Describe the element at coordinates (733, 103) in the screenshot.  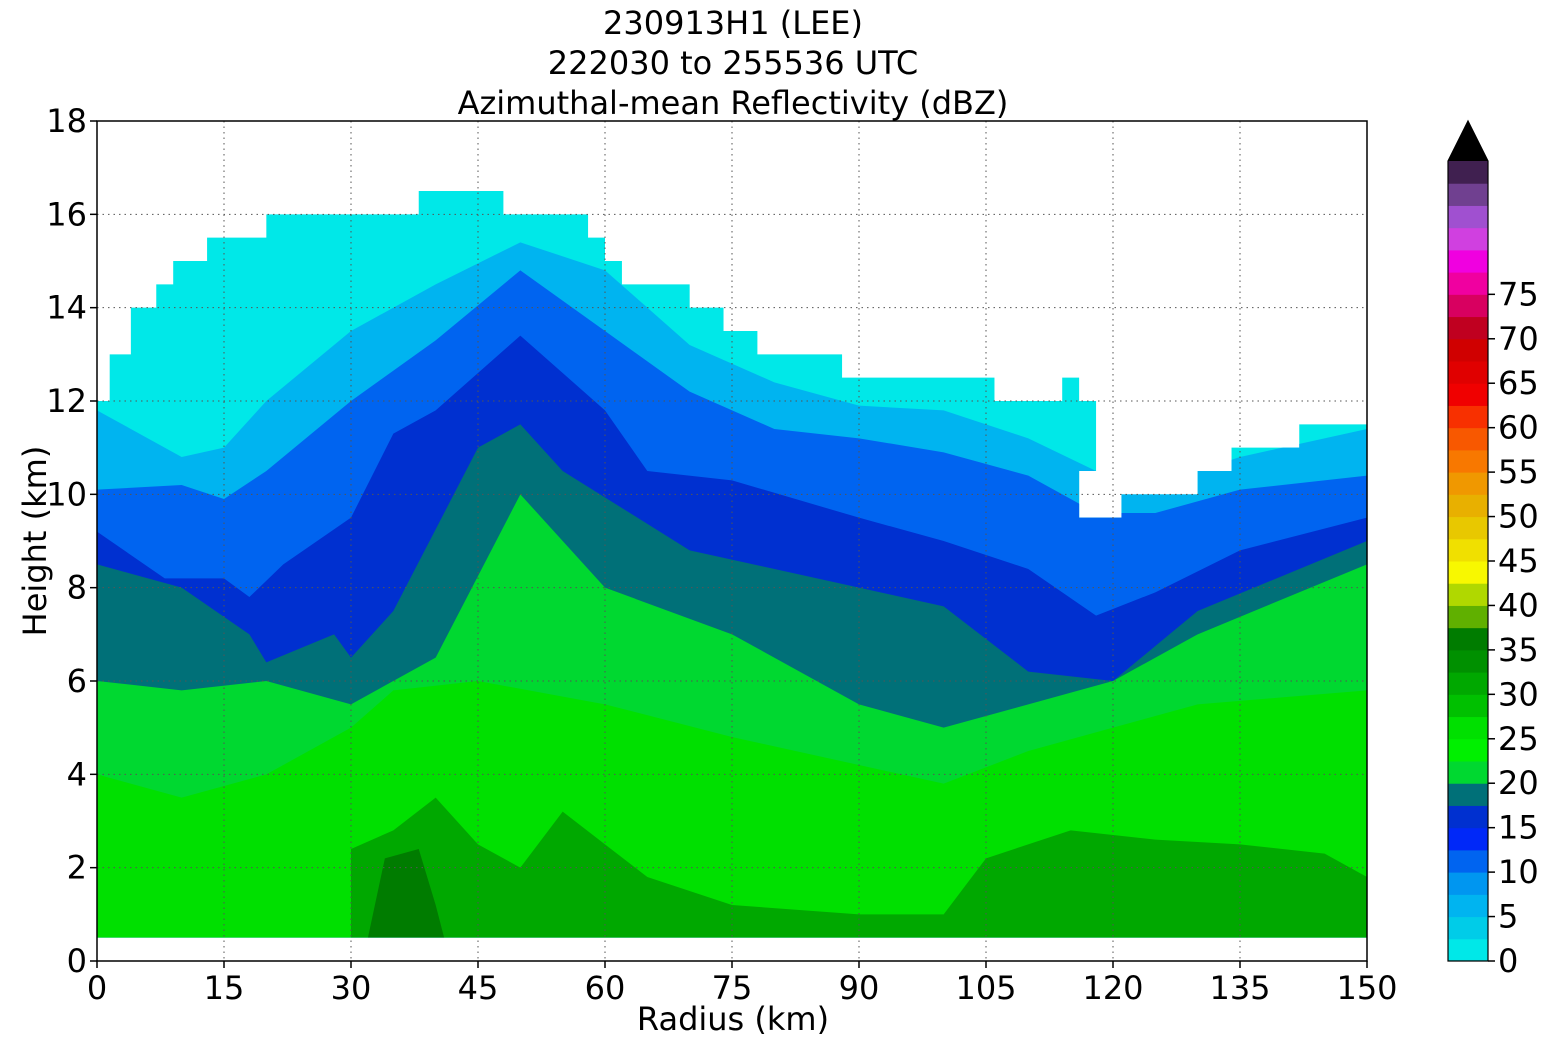
I see `title-line-3: Azimuthal-mean Reflectivity (dBZ)` at that location.